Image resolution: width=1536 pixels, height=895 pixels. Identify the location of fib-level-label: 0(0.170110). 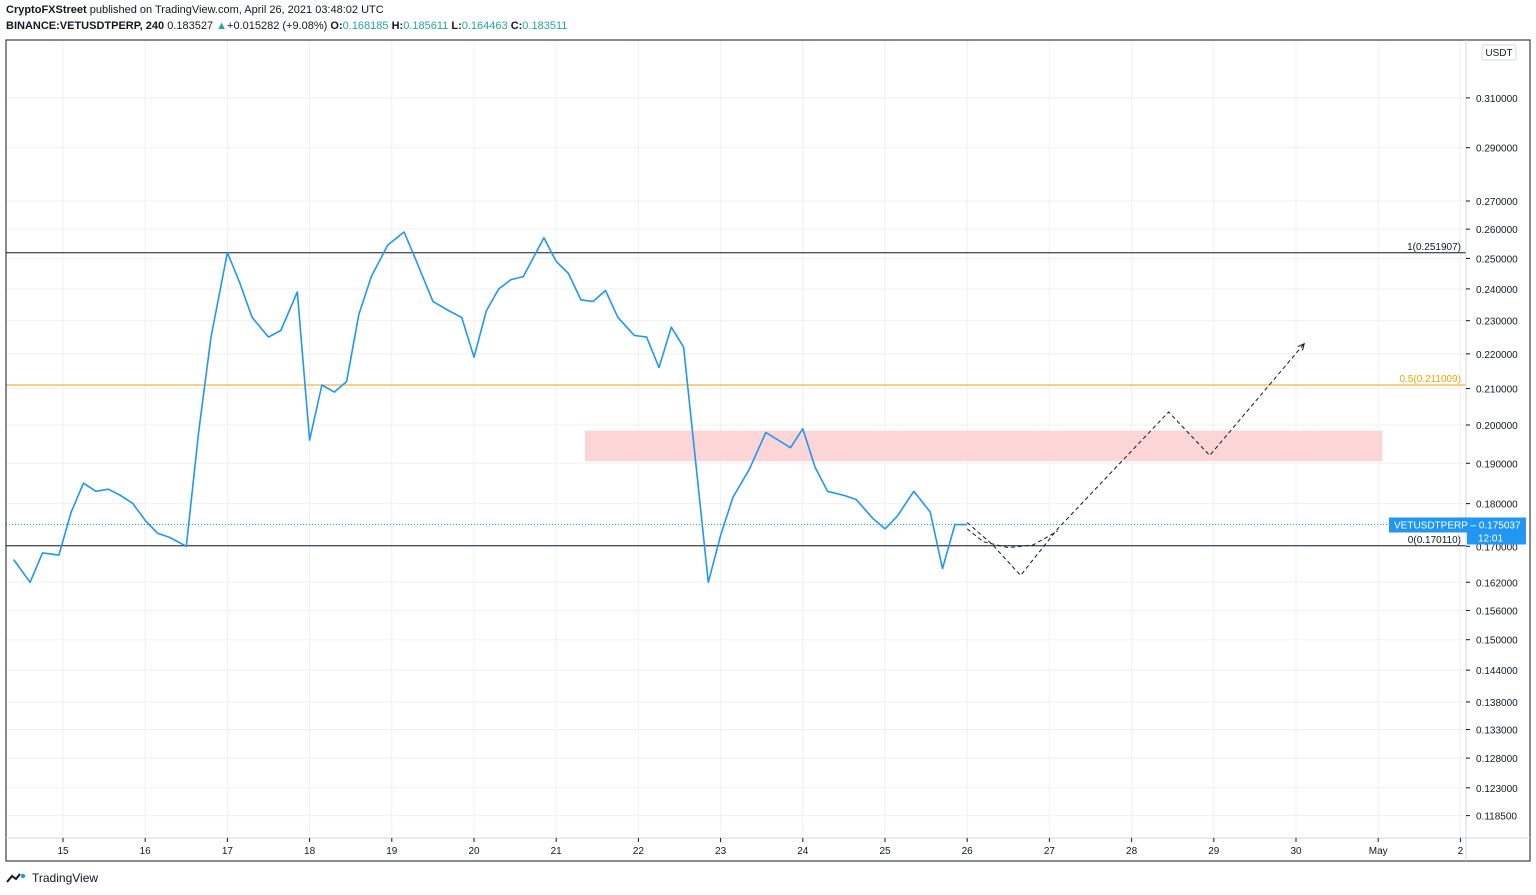
(1434, 540).